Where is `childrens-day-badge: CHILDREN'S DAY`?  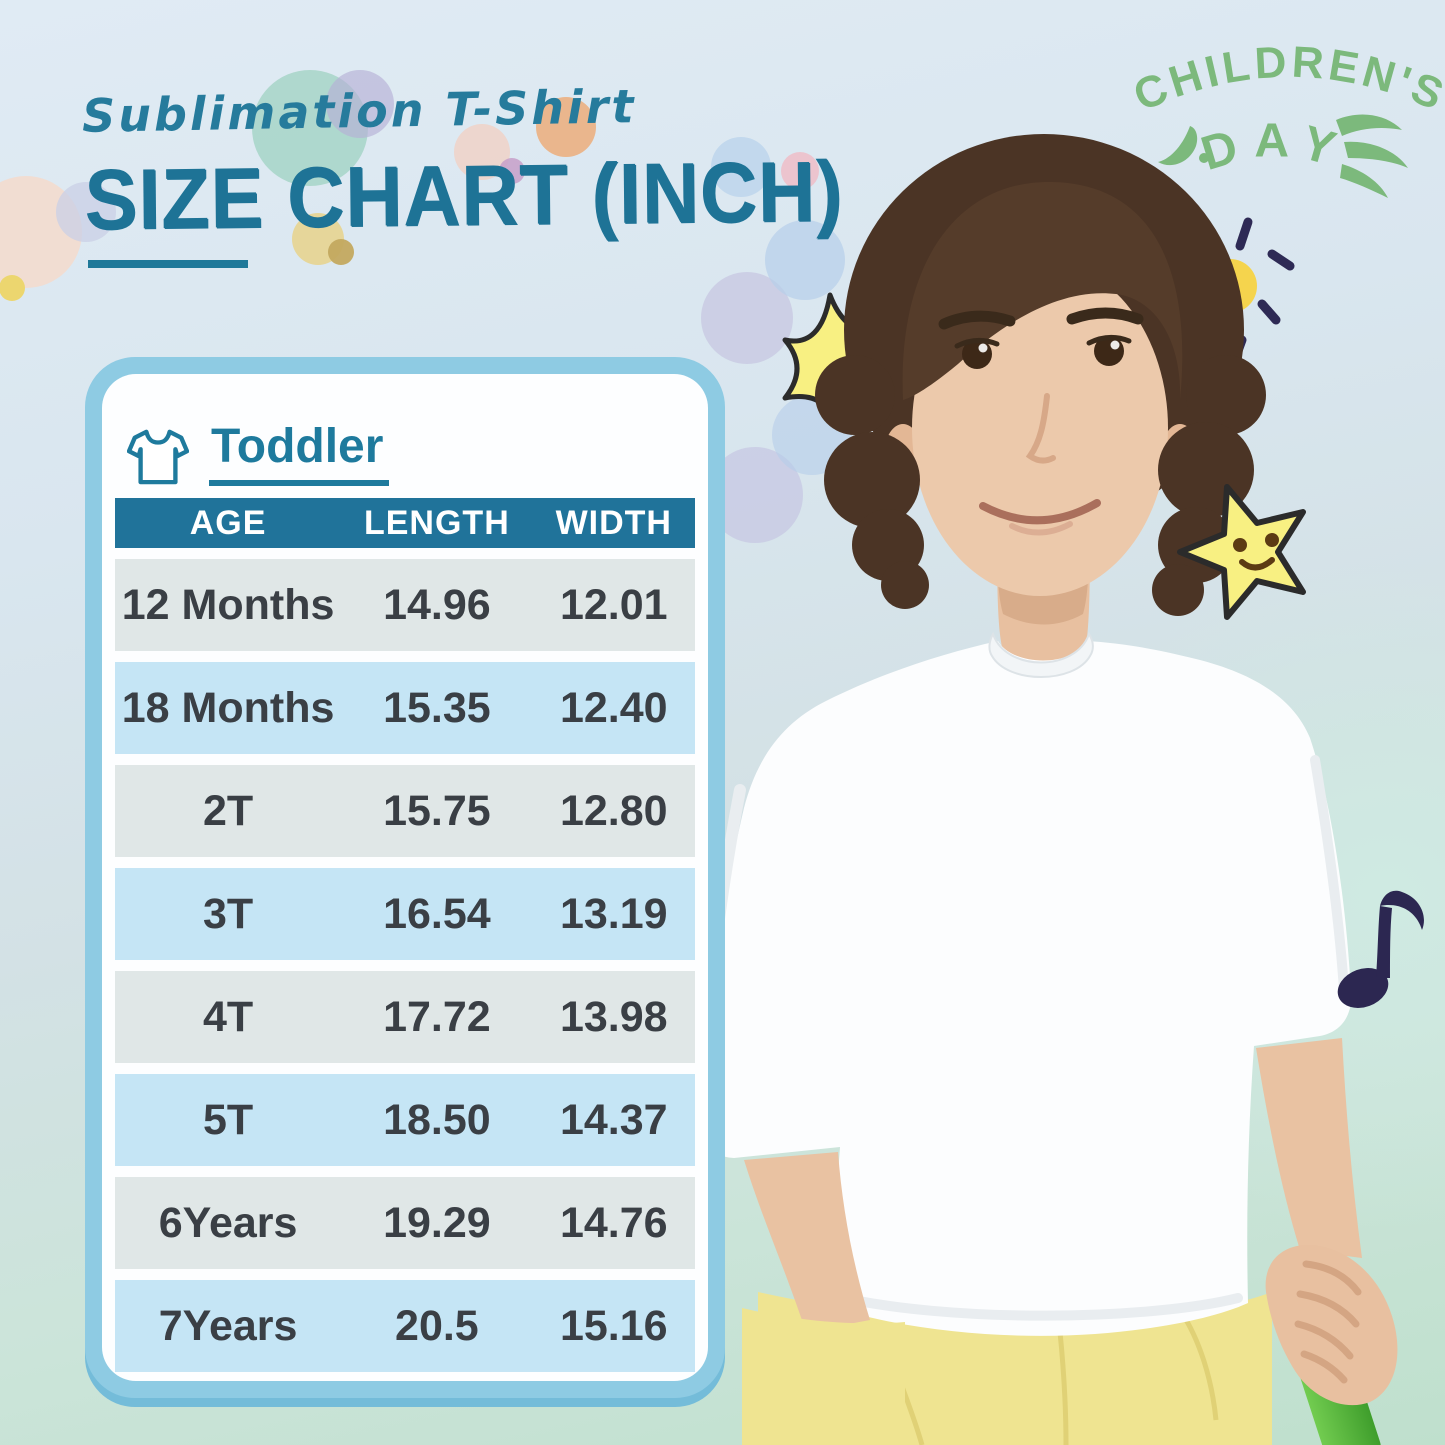
childrens-day-badge: CHILDREN'S DAY is located at coordinates (1286, 118).